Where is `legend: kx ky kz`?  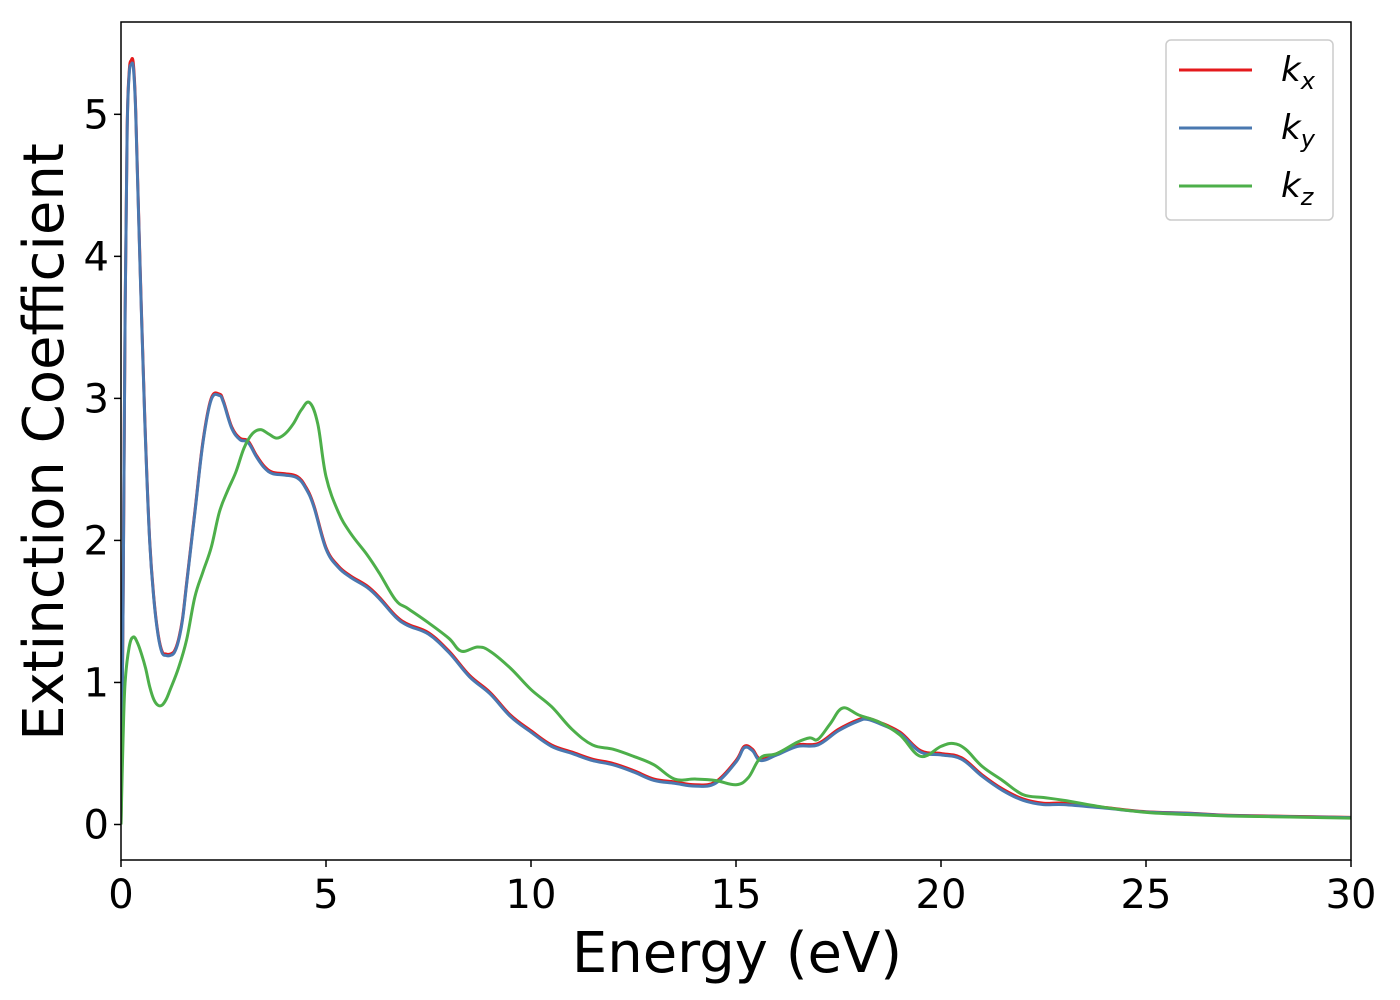
legend: kx ky kz is located at coordinates (1249, 130).